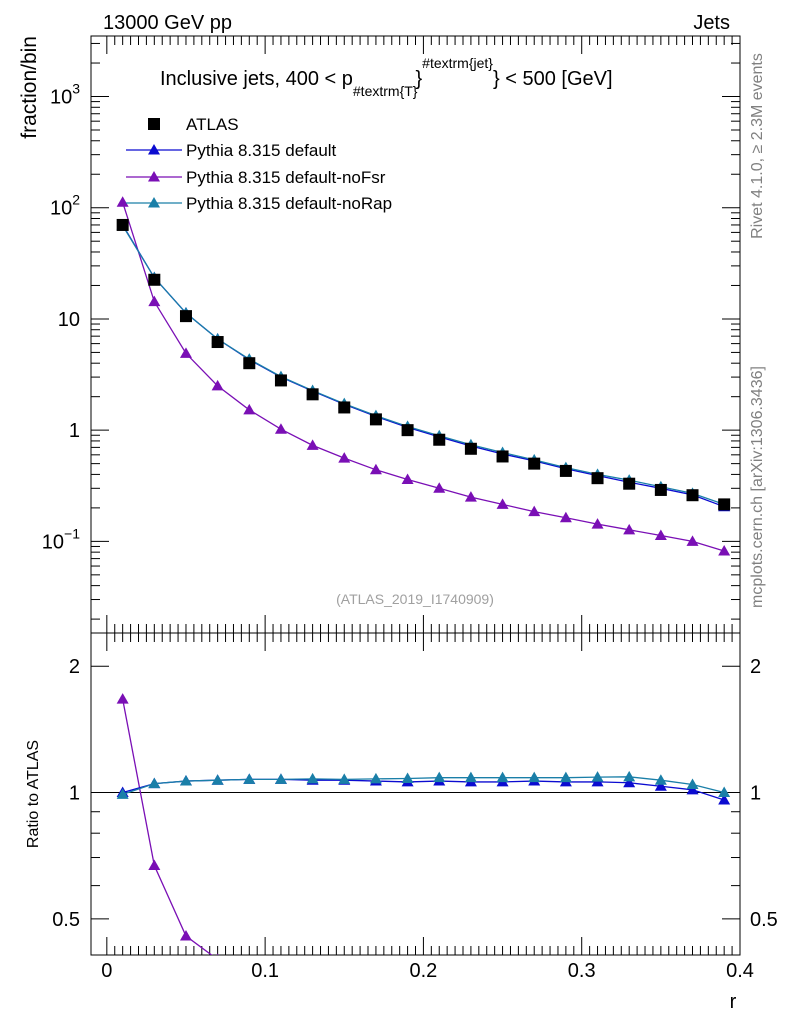  I want to click on main-ytick-label: 1, so click(74, 431).